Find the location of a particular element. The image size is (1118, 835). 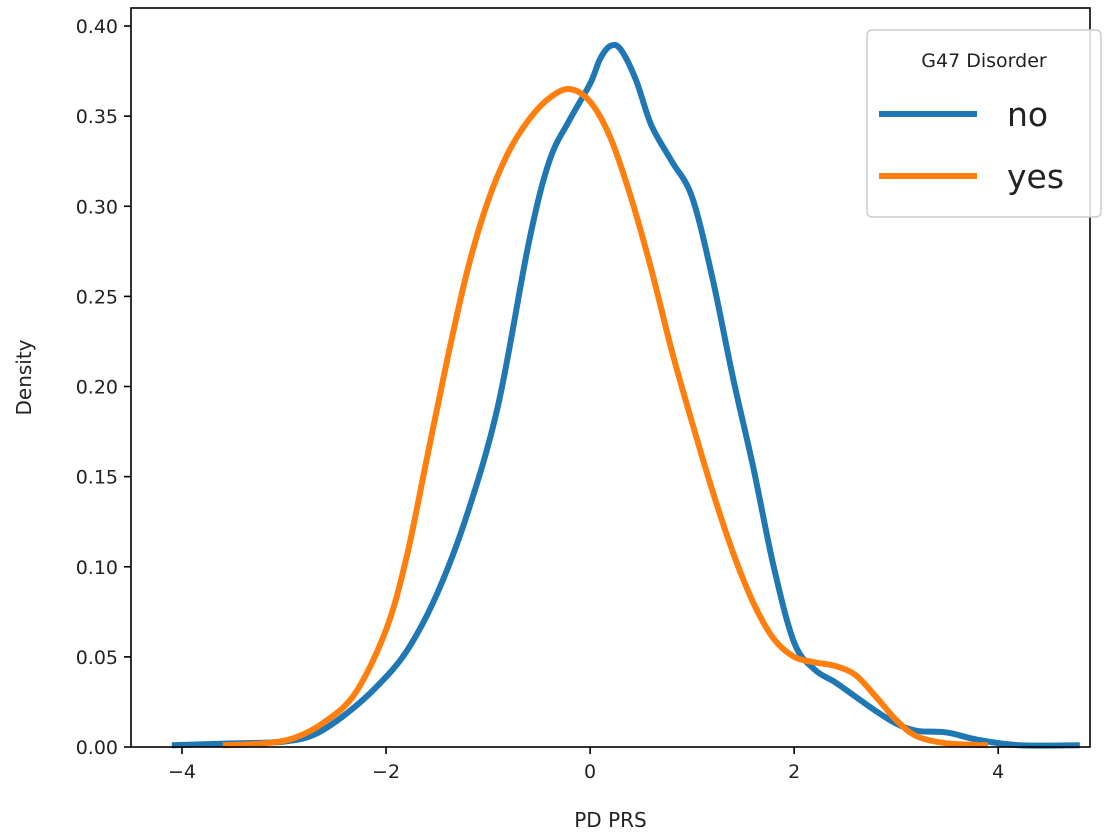

x-axis-label: PD PRS is located at coordinates (610, 820).